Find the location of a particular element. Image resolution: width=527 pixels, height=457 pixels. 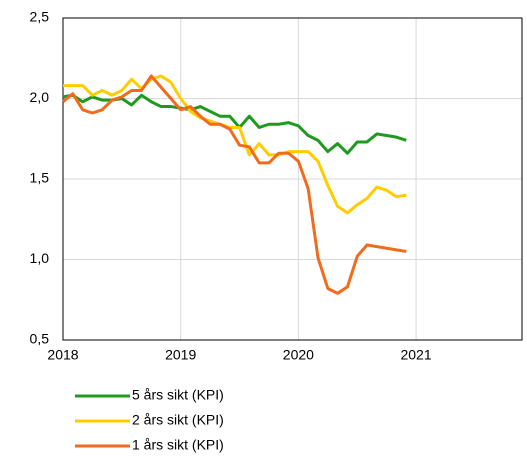

y-tick-label: 2,5 is located at coordinates (40, 17).